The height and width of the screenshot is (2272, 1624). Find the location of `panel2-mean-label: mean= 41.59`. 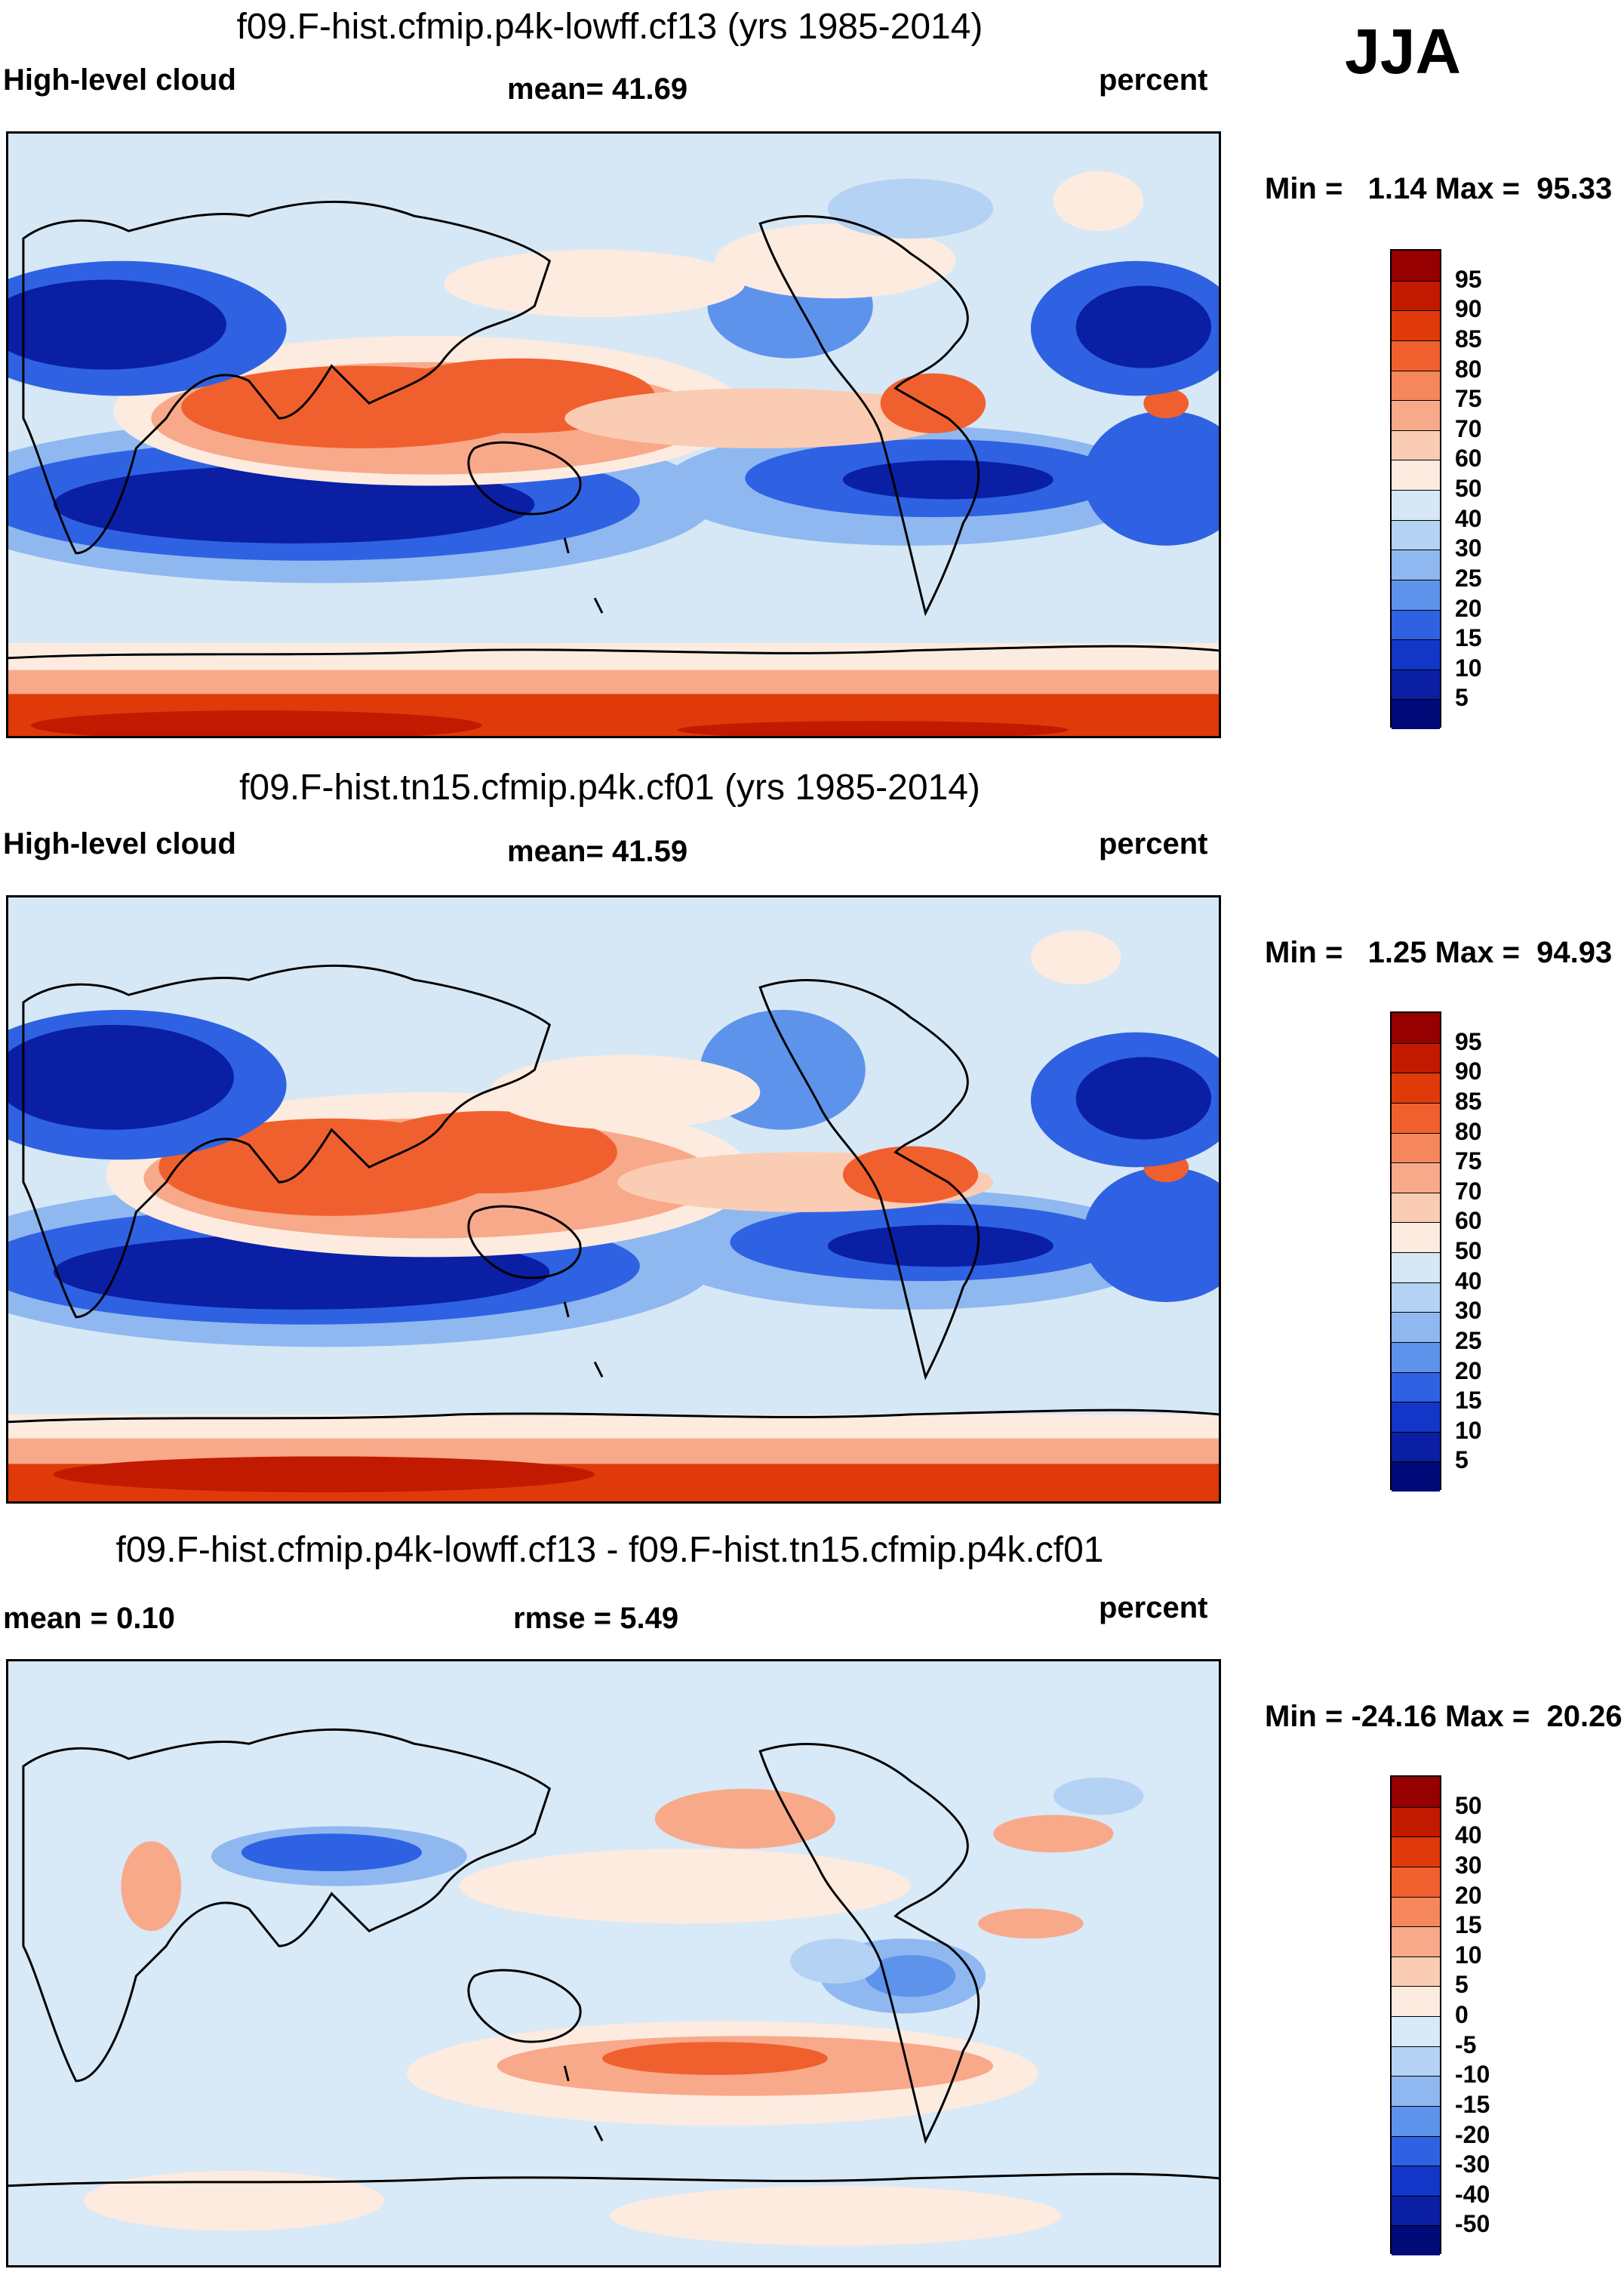

panel2-mean-label: mean= 41.59 is located at coordinates (597, 851).